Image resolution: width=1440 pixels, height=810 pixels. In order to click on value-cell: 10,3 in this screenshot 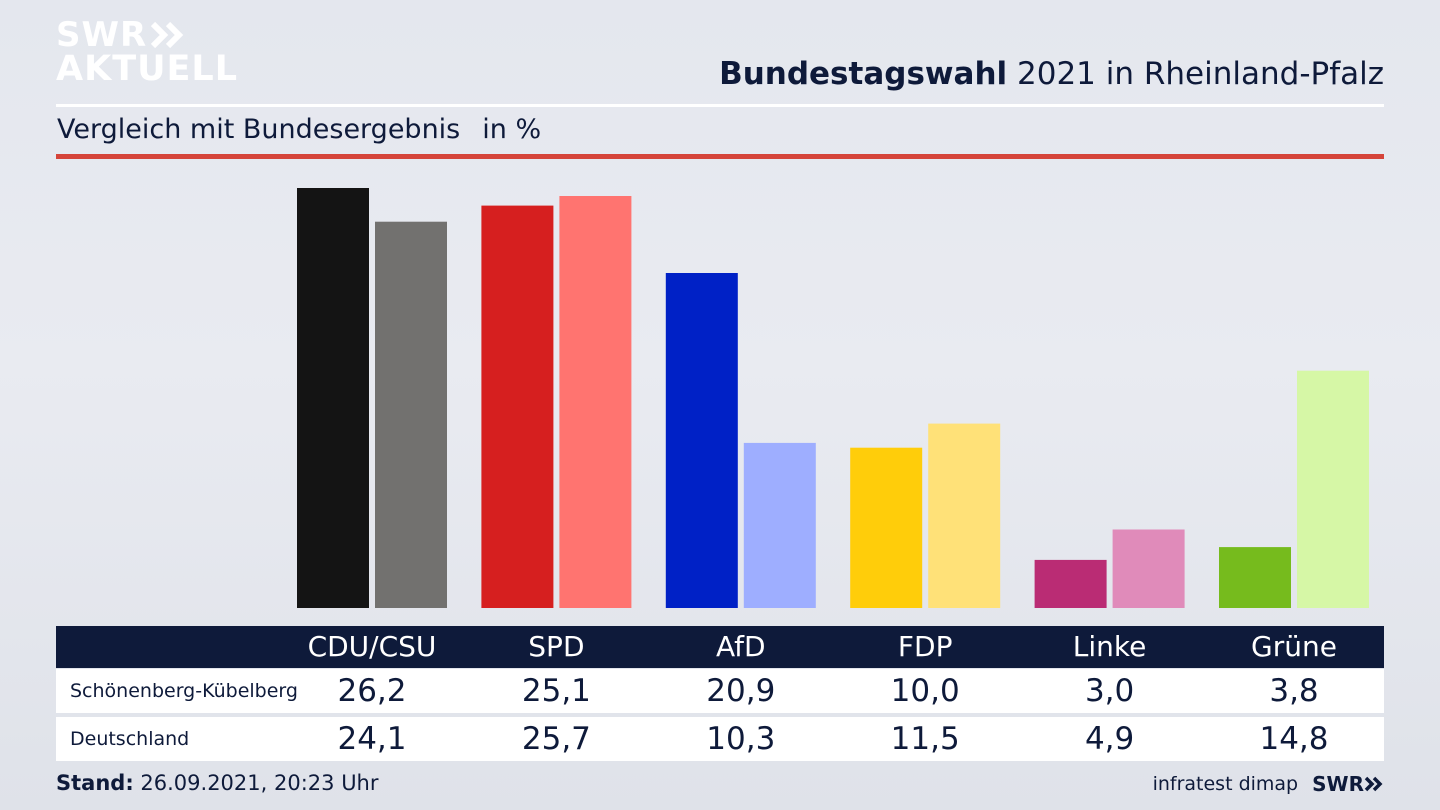, I will do `click(741, 739)`.